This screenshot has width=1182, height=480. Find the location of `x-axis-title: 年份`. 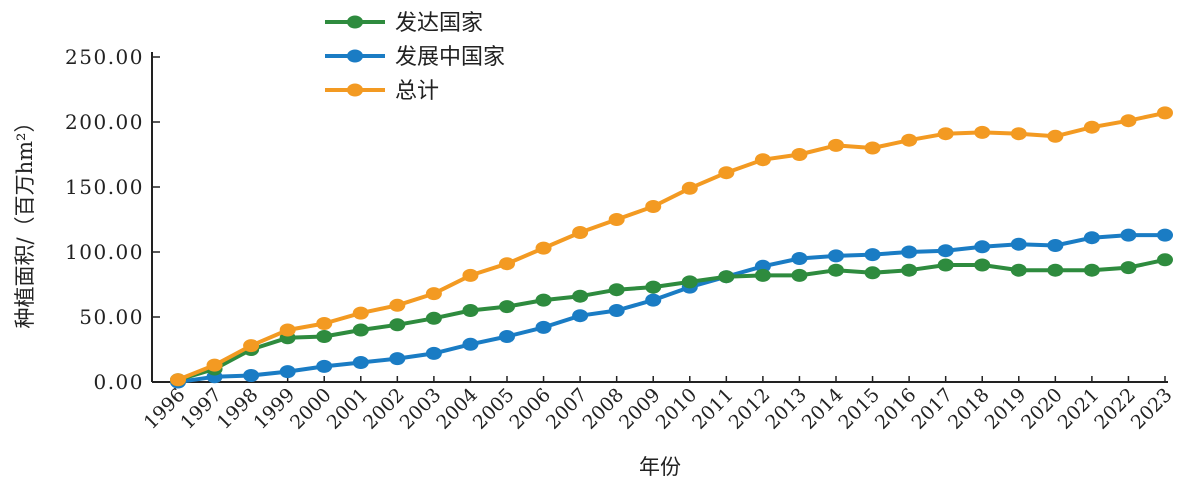

x-axis-title: 年份 is located at coordinates (660, 467).